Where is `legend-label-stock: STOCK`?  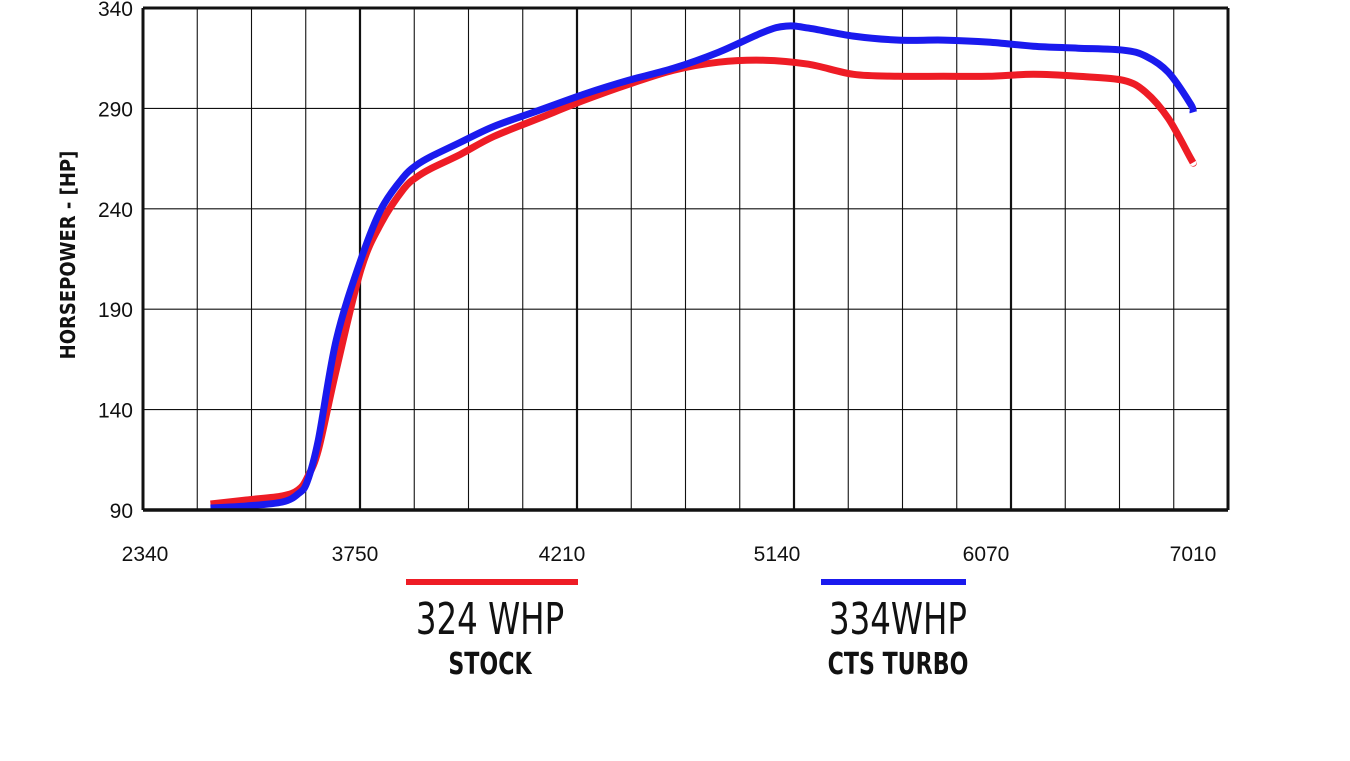
legend-label-stock: STOCK is located at coordinates (490, 664).